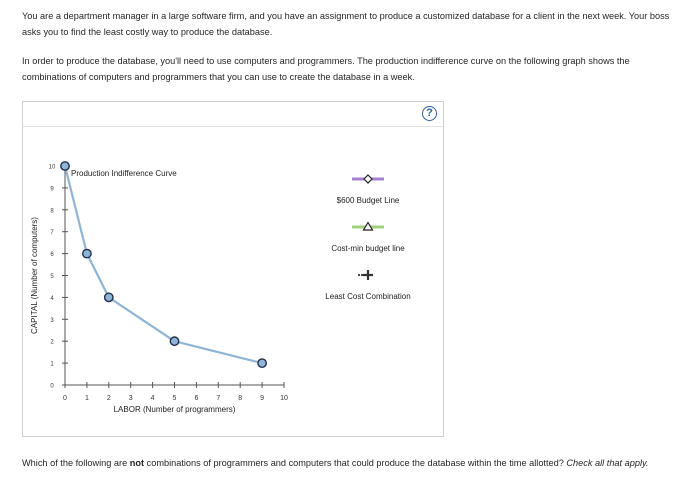 This screenshot has width=700, height=483. What do you see at coordinates (175, 398) in the screenshot?
I see `x-tick-label: 5` at bounding box center [175, 398].